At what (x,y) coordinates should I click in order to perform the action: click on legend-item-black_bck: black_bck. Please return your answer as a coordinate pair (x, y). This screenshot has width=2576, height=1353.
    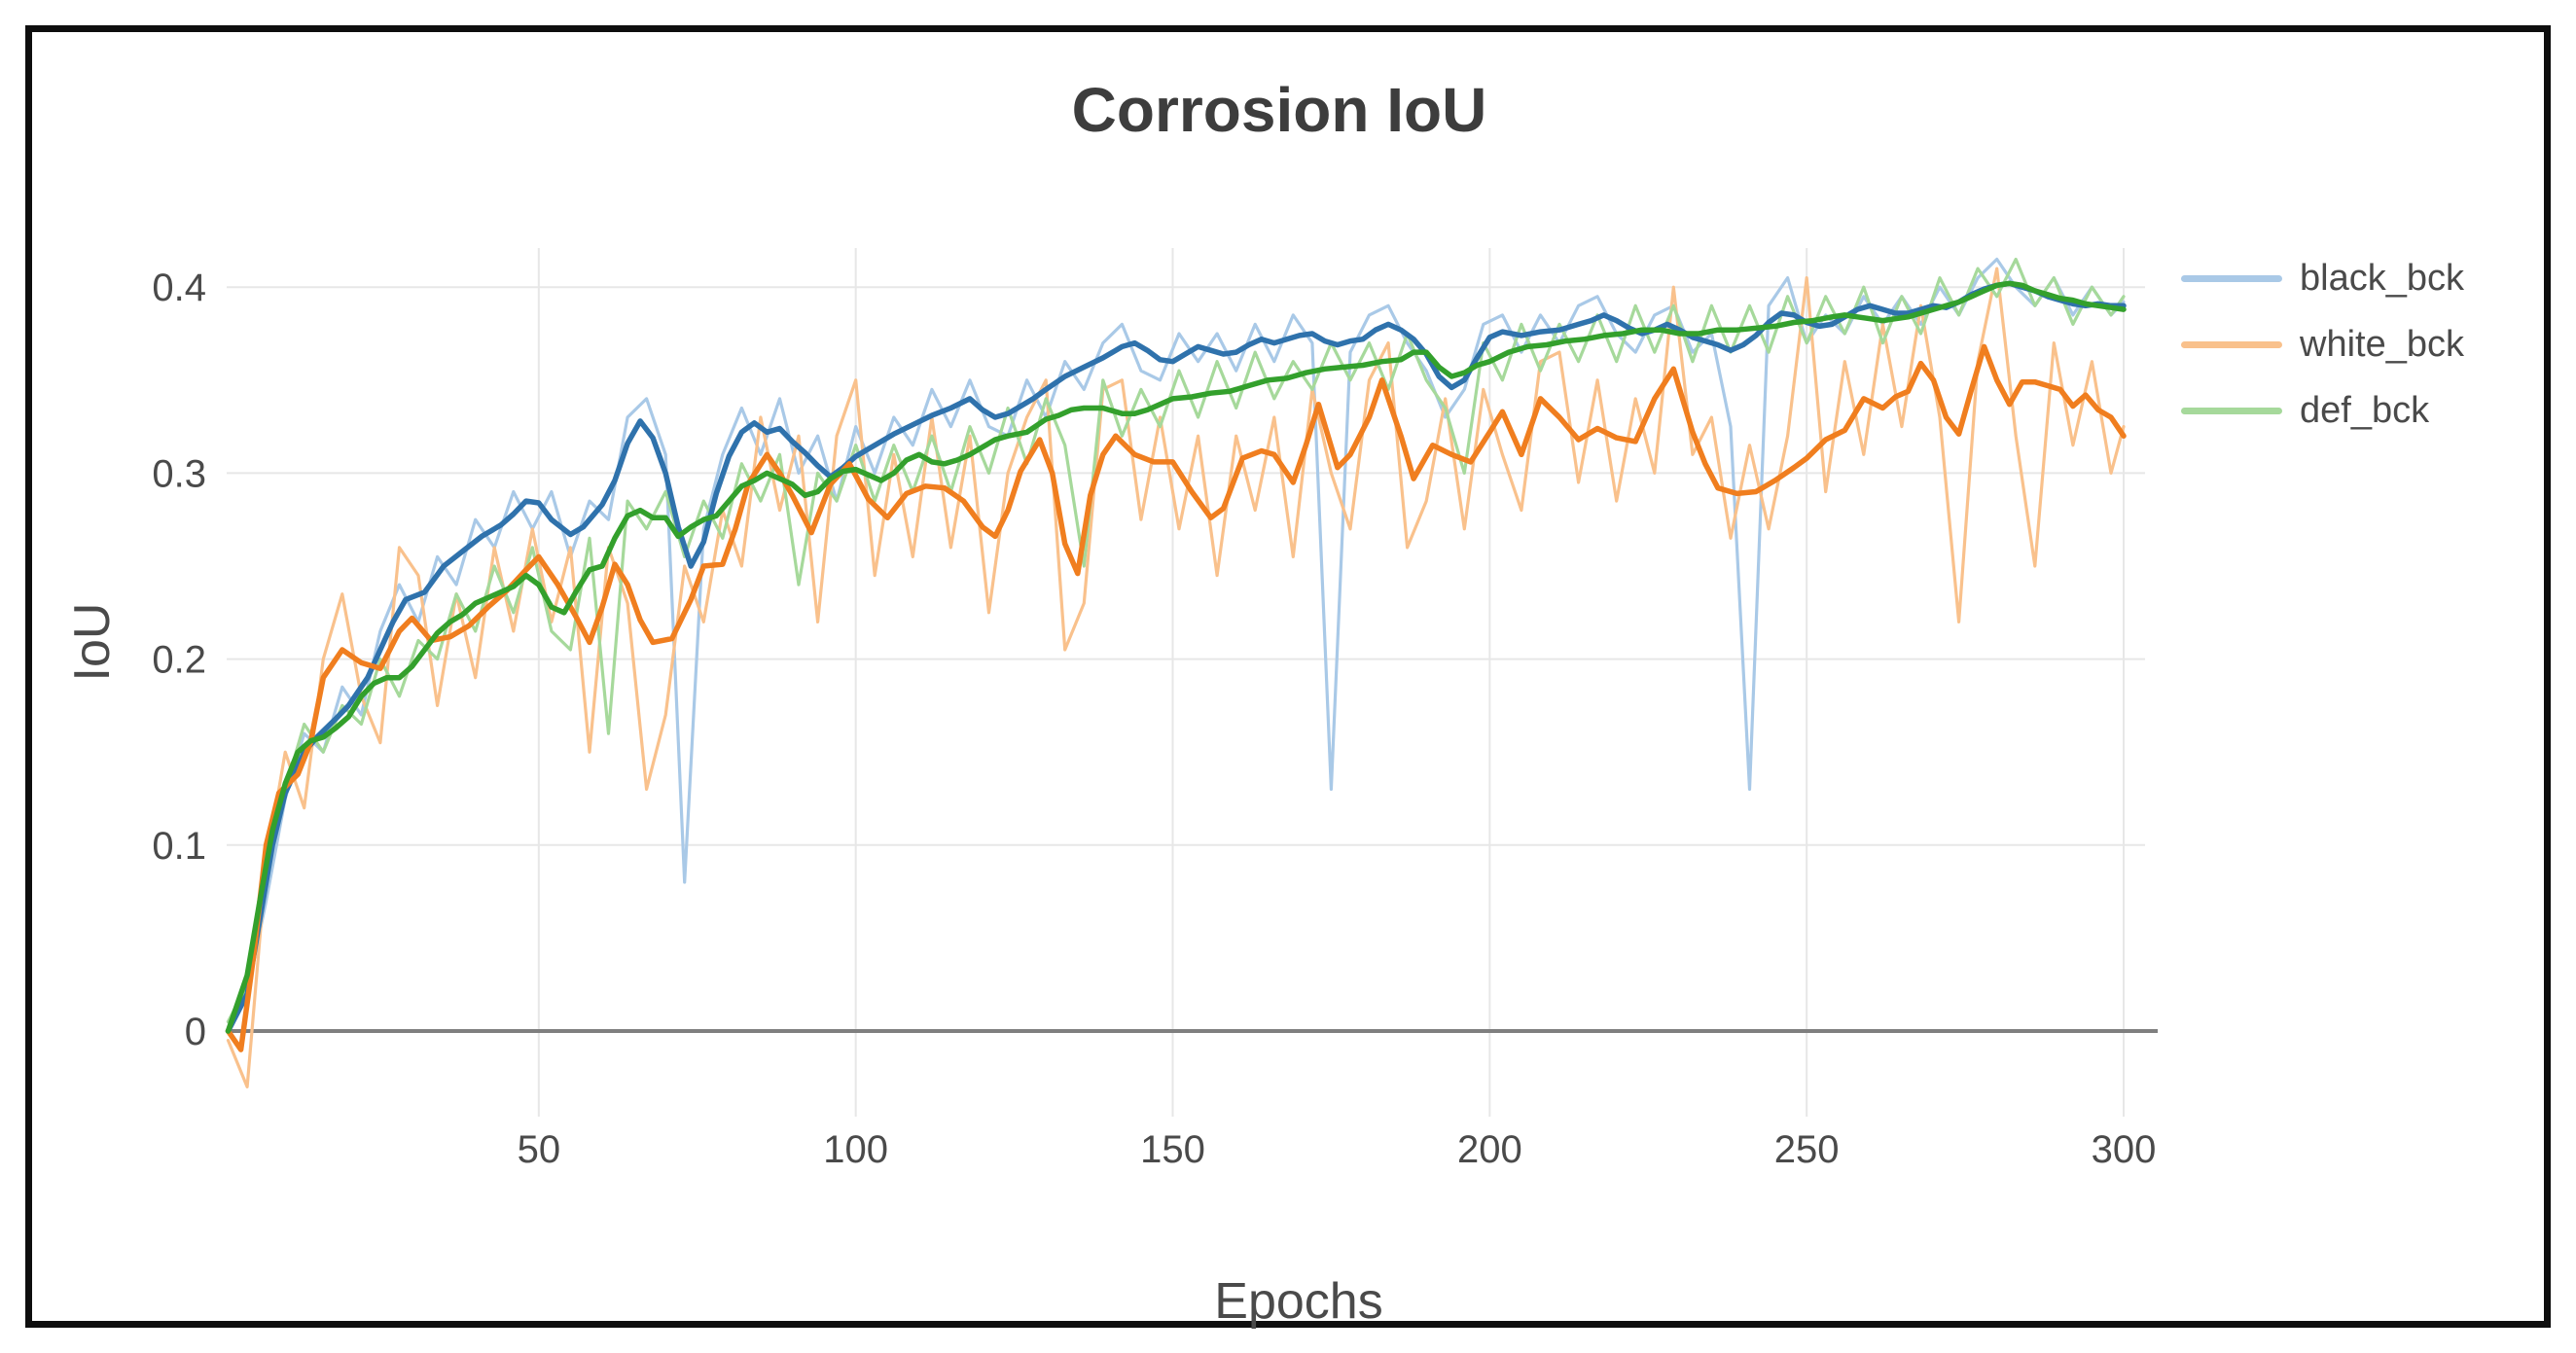
    Looking at the image, I should click on (2322, 278).